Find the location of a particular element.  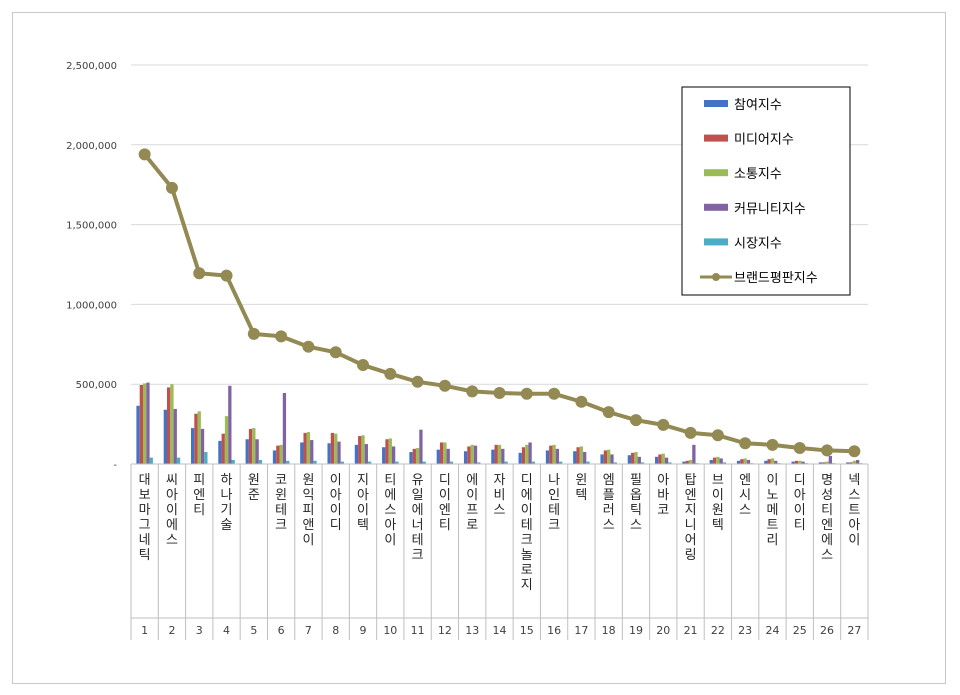

x-rank-label: 14 is located at coordinates (500, 630).